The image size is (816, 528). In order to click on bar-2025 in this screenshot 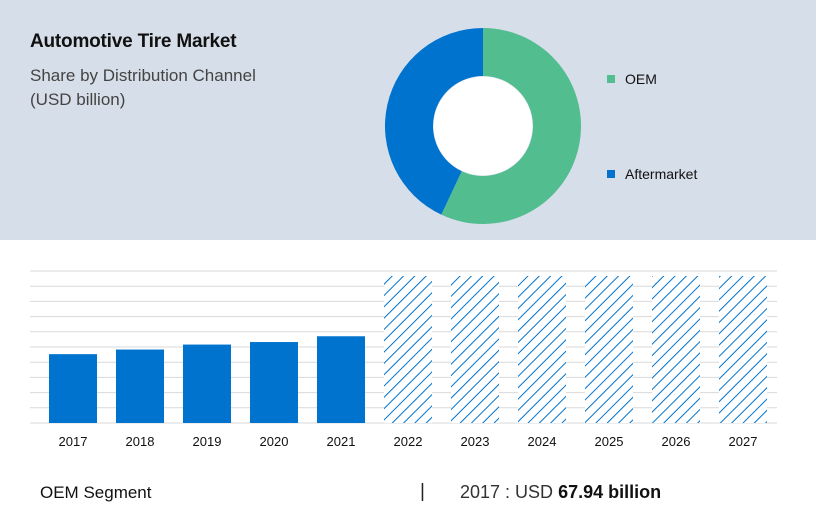, I will do `click(609, 349)`.